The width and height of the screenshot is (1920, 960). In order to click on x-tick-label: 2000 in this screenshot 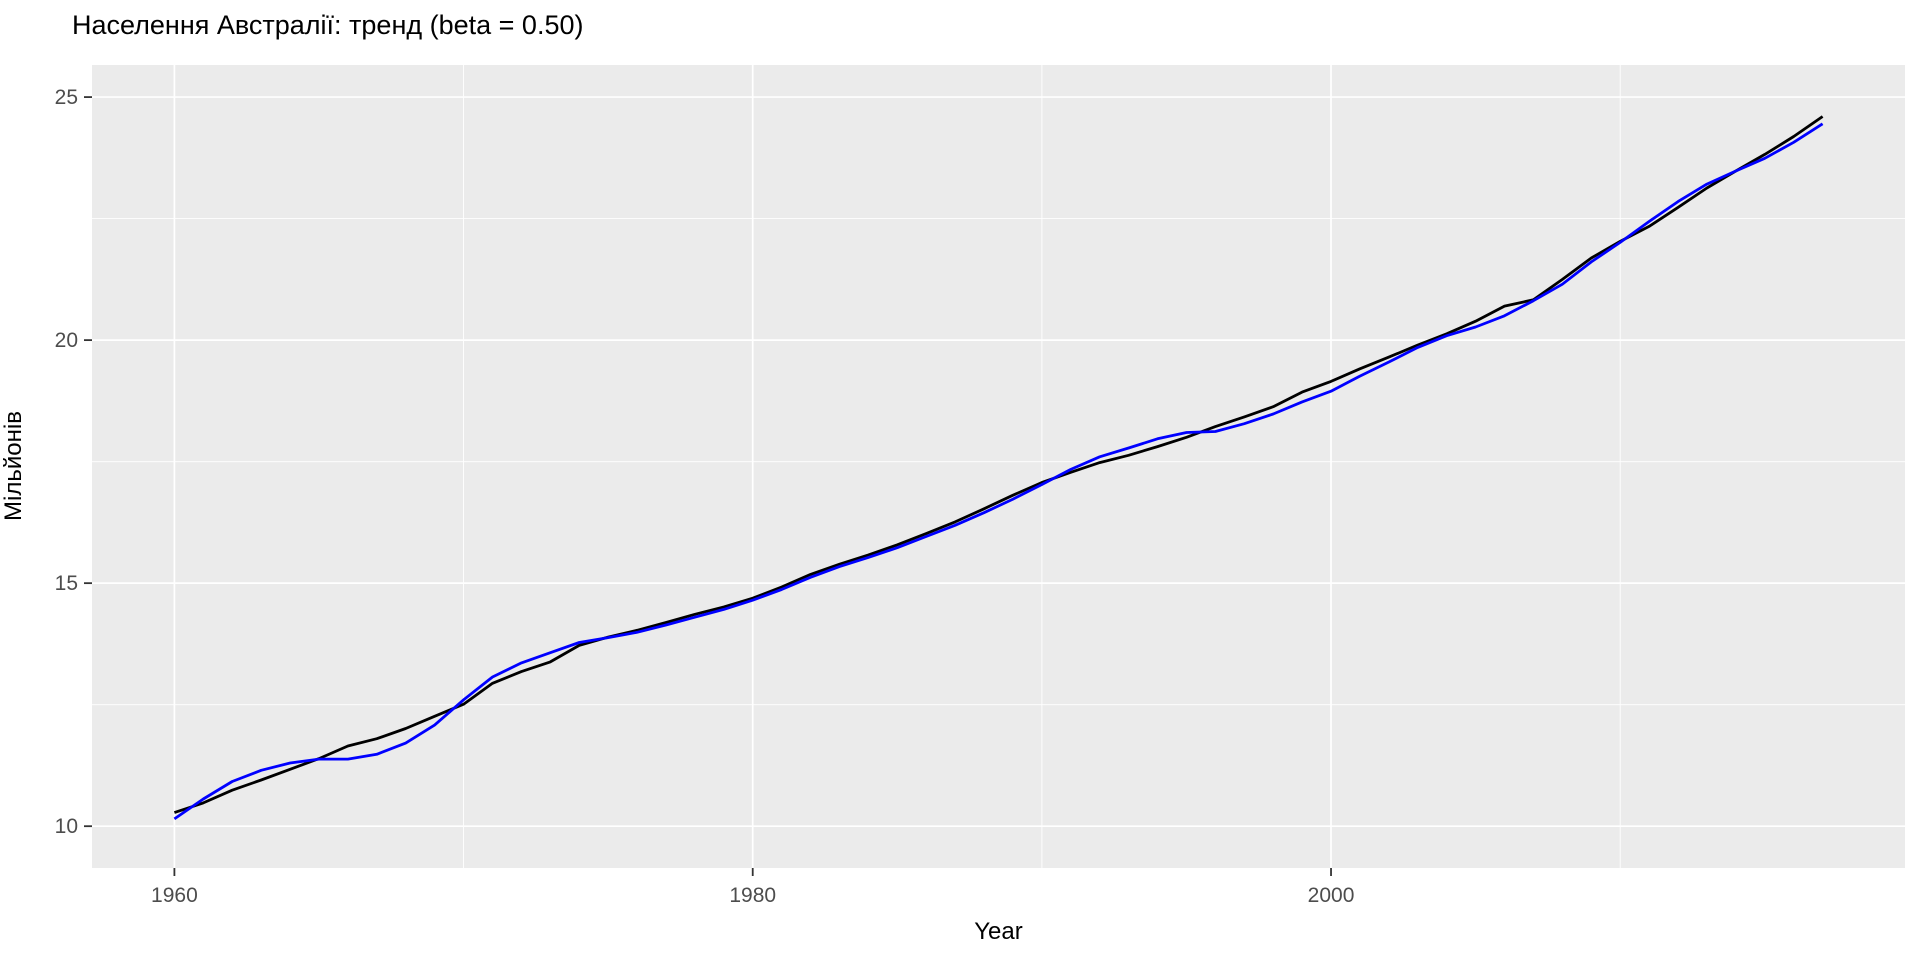, I will do `click(1331, 895)`.